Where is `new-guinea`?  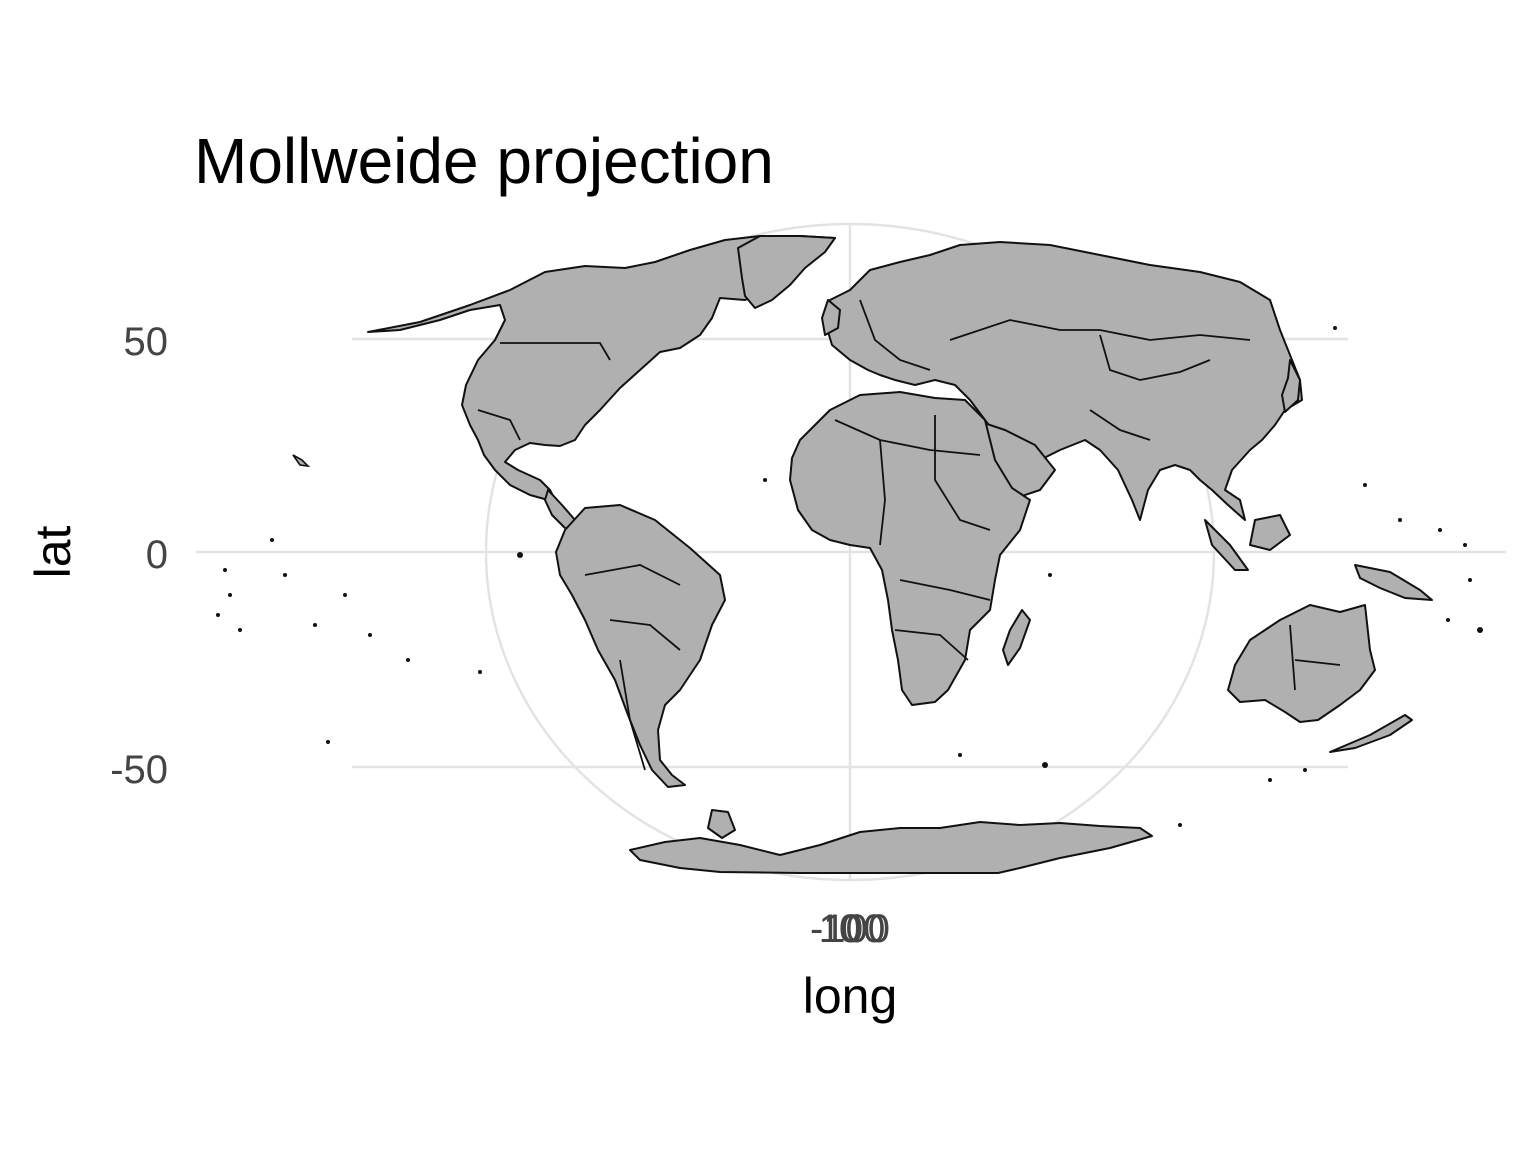
new-guinea is located at coordinates (1393, 582).